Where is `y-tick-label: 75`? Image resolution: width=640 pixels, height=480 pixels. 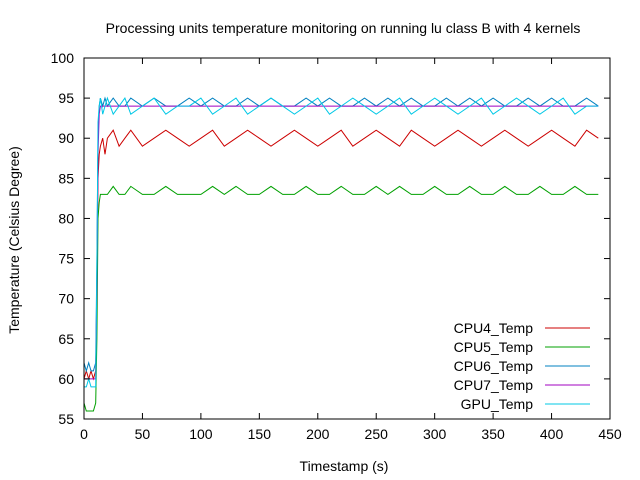
y-tick-label: 75 is located at coordinates (66, 259).